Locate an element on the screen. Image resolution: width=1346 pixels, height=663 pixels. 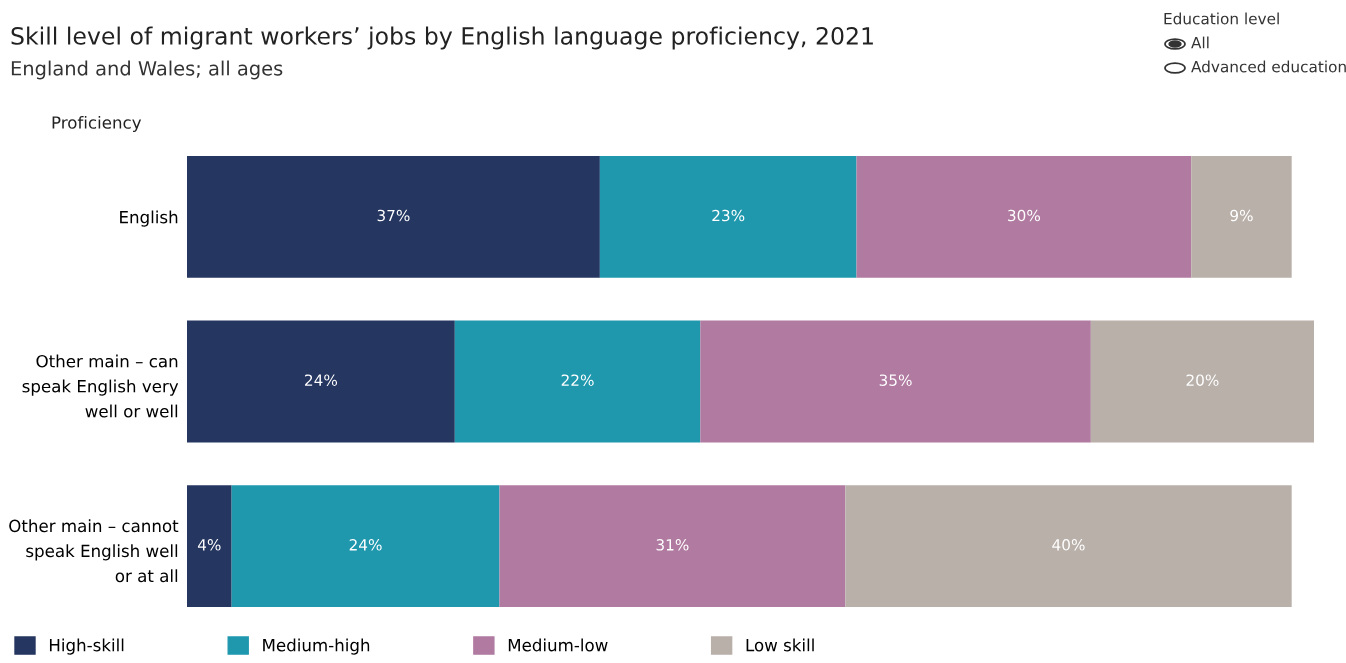
data-label: 31% is located at coordinates (672, 545).